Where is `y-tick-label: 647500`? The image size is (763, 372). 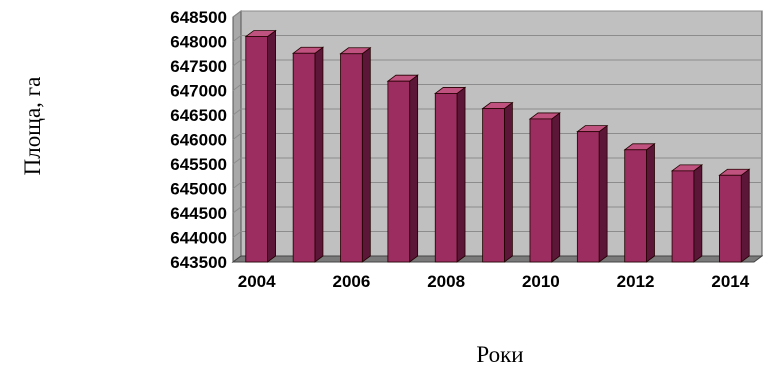 y-tick-label: 647500 is located at coordinates (198, 66).